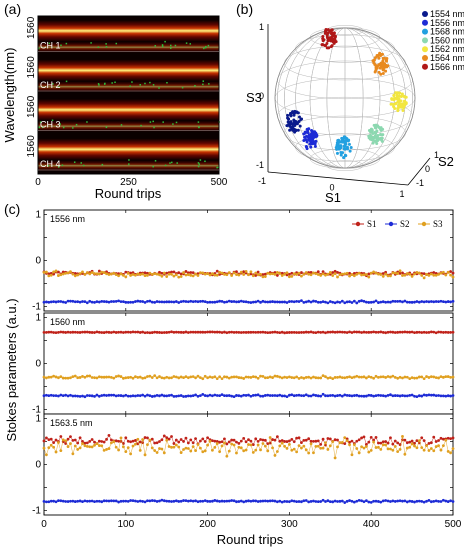  I want to click on sphere-s2-tick: 1, so click(436, 155).